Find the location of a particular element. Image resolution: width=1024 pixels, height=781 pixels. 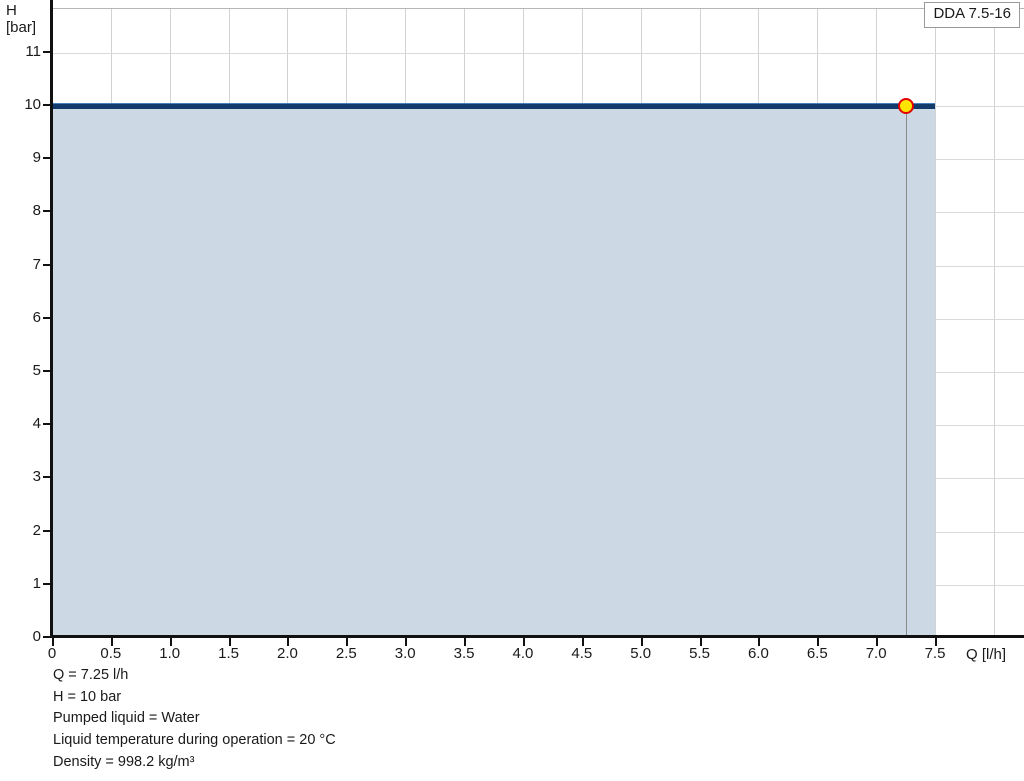

y-tick-label: 0 is located at coordinates (36, 636).